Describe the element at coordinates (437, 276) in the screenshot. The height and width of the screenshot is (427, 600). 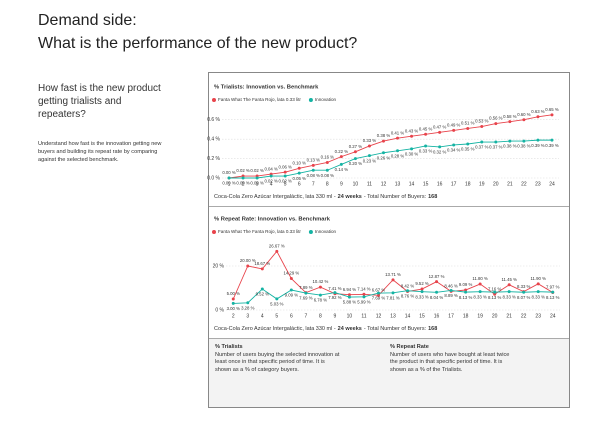
I see `data-label: 12.87 %` at that location.